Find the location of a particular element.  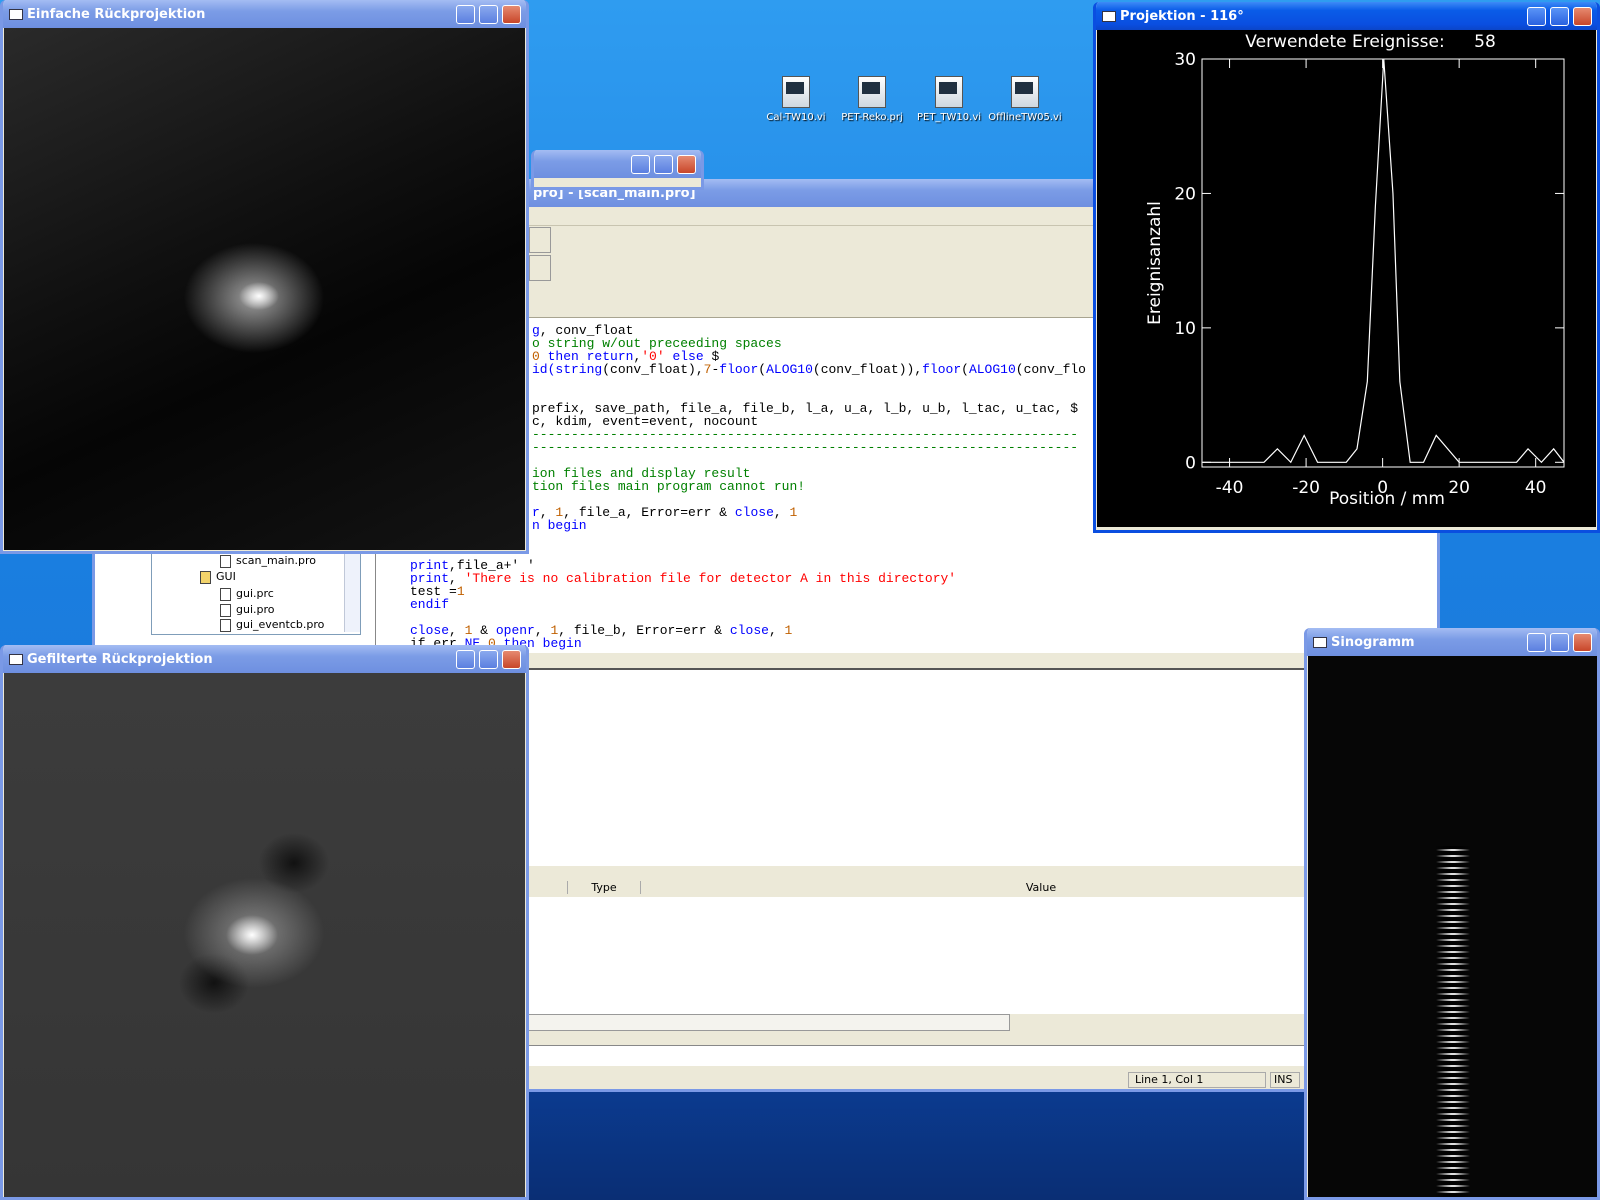

status-cell: Line 1, Col 1 is located at coordinates (1197, 1080).